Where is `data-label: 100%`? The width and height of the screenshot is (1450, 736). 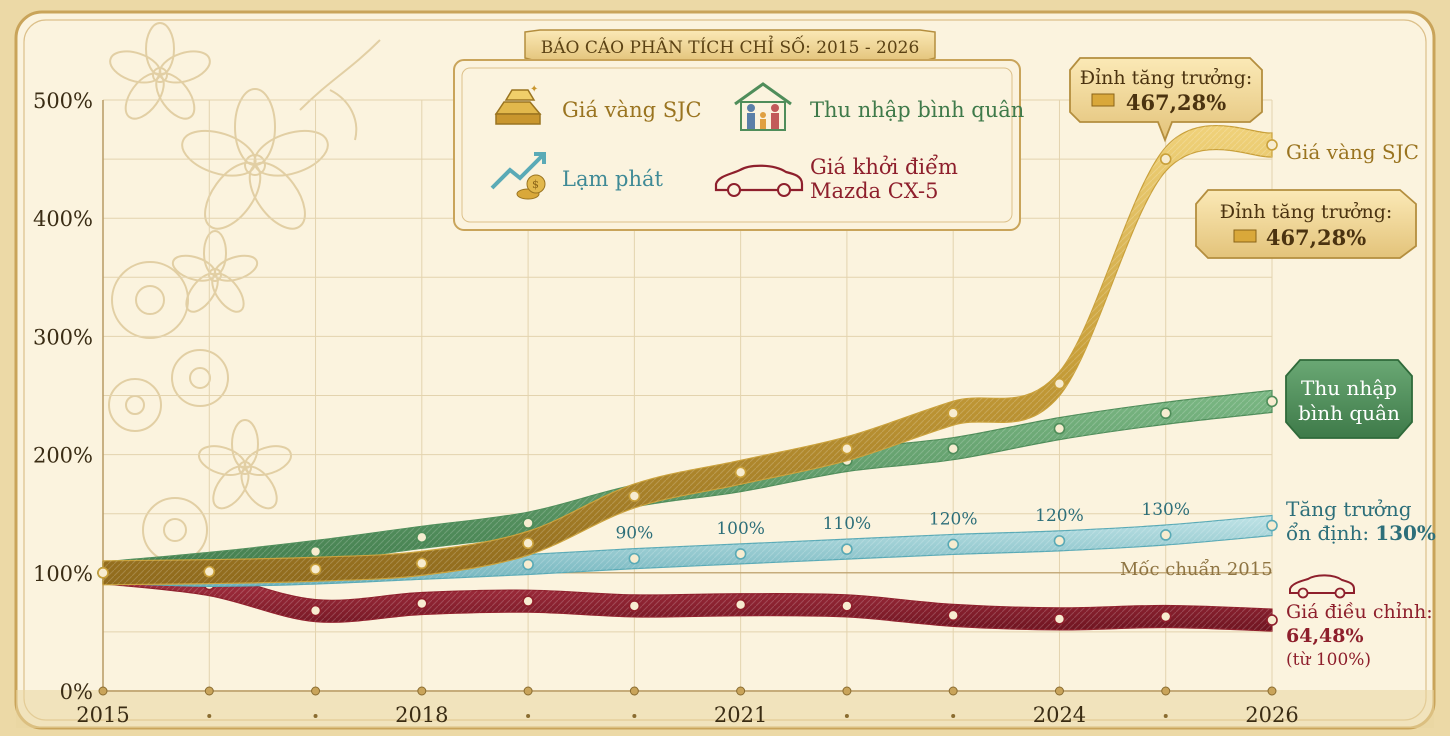 data-label: 100% is located at coordinates (740, 529).